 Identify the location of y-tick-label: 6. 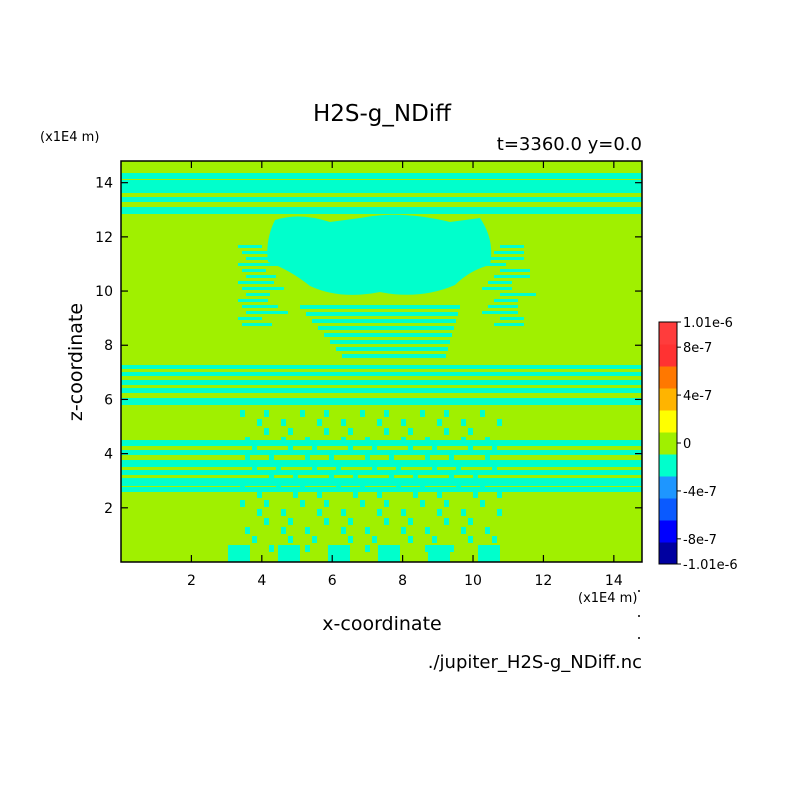
(108, 400).